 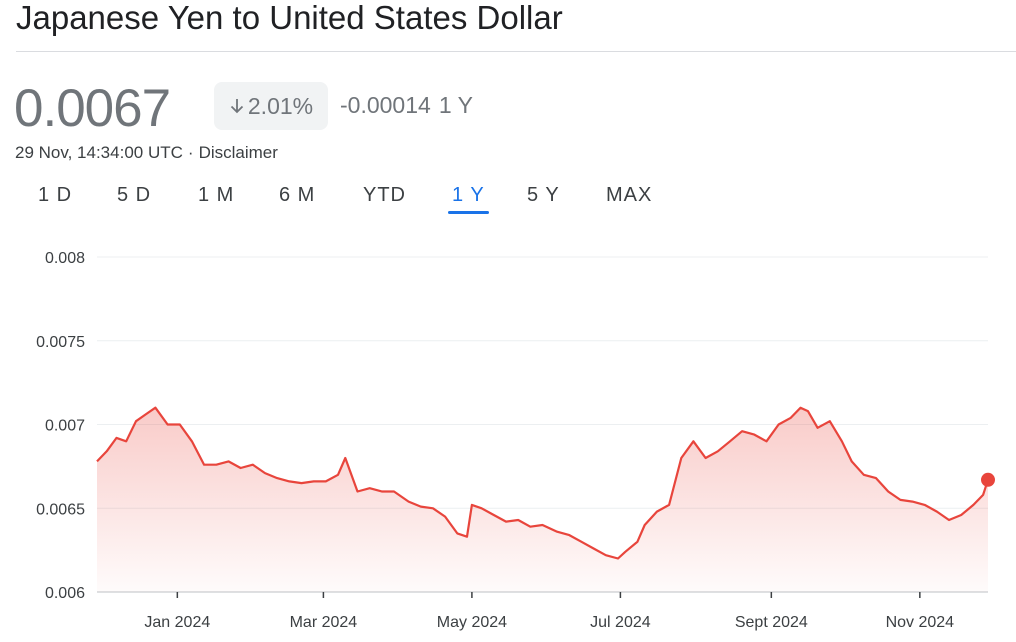 I want to click on arrow-down-icon, so click(x=237, y=106).